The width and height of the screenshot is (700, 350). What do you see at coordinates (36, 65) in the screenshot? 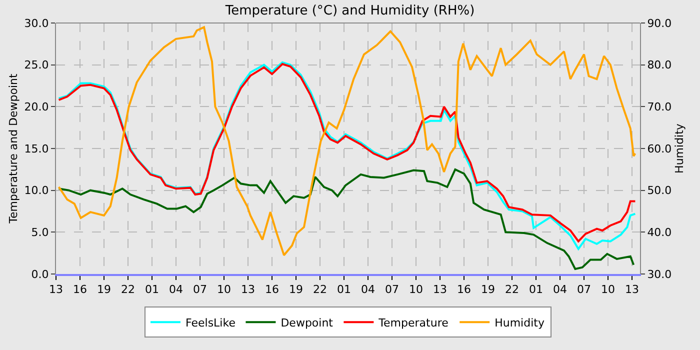
I see `y-tick-label: 25.0` at bounding box center [36, 65].